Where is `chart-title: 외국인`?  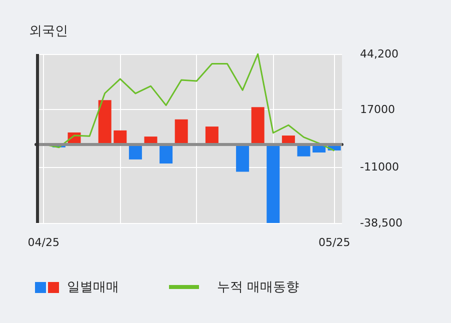
chart-title: 외국인 is located at coordinates (48, 31).